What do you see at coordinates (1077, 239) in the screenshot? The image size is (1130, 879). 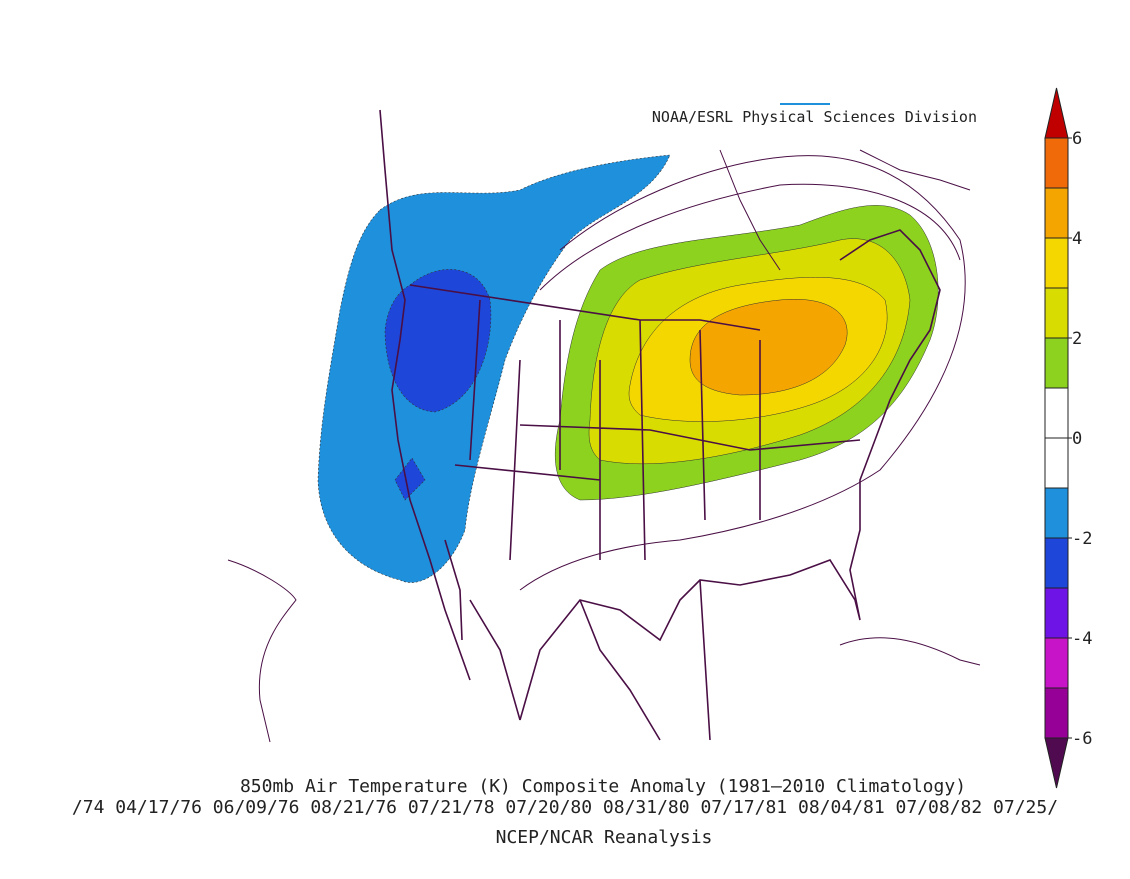 I see `colorbar-tick-label: 4` at bounding box center [1077, 239].